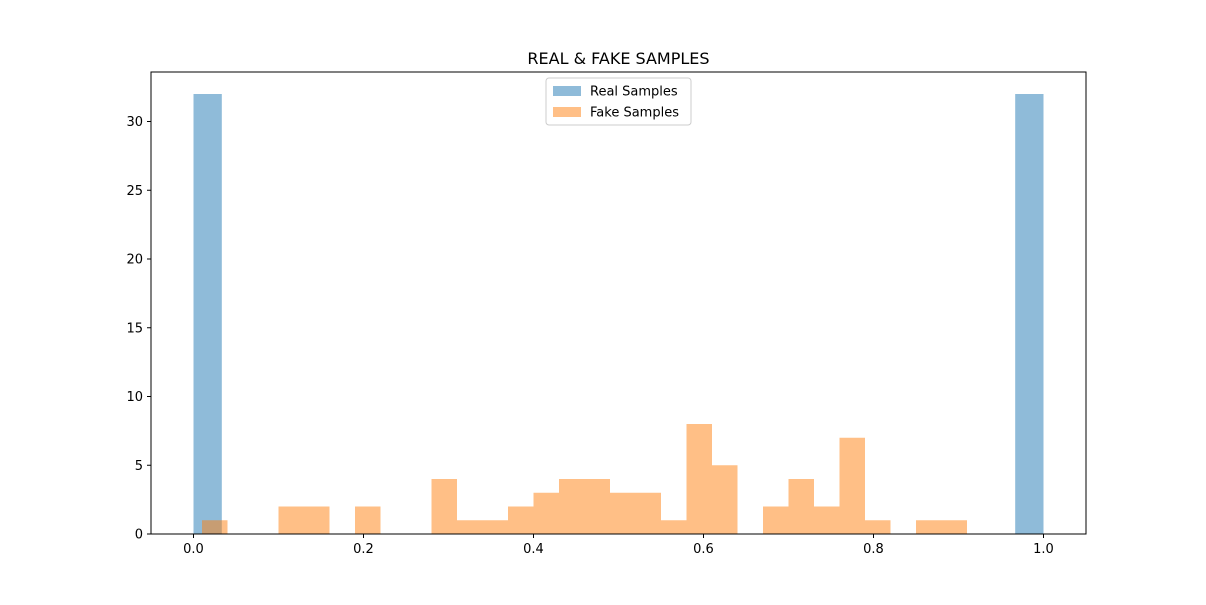 The width and height of the screenshot is (1206, 605). I want to click on x-axis: 0.0 0.2 0.4 0.6 0.8 1.0, so click(618, 545).